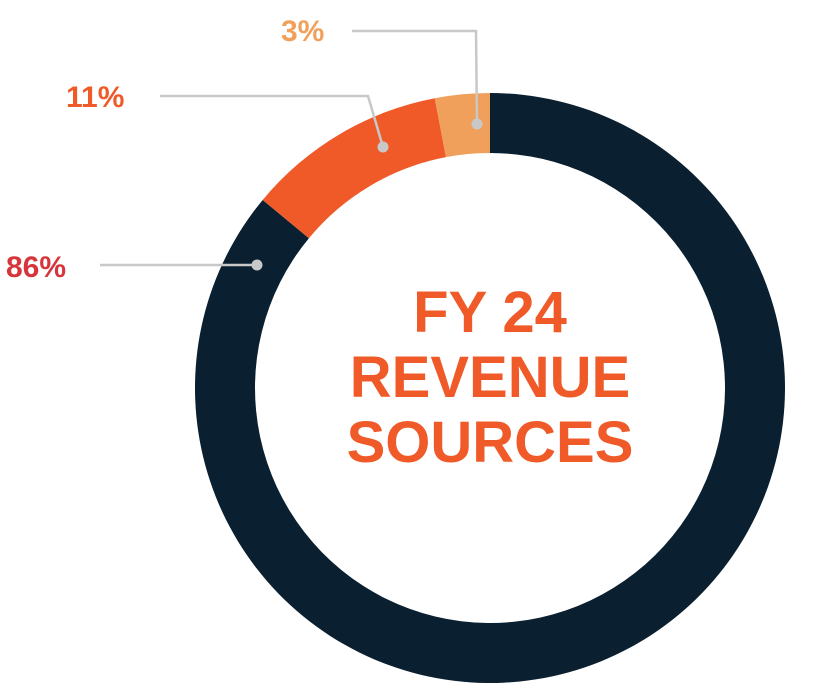 This screenshot has height=691, width=817. What do you see at coordinates (36, 267) in the screenshot?
I see `slice-label-86: 86%` at bounding box center [36, 267].